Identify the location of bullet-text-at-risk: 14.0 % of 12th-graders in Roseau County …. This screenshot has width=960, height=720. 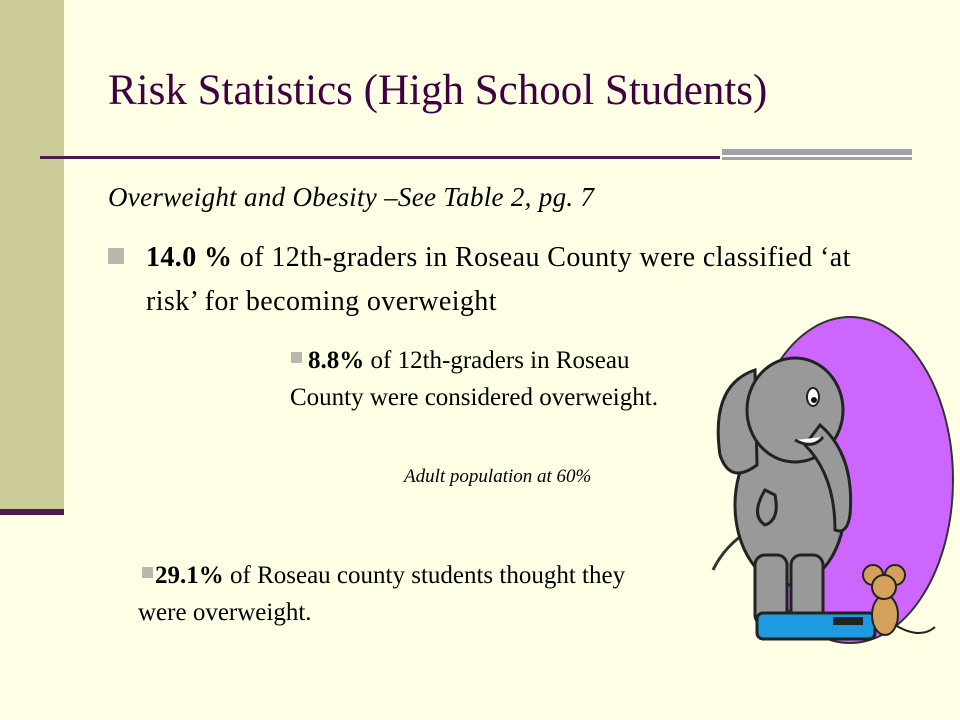
(516, 280).